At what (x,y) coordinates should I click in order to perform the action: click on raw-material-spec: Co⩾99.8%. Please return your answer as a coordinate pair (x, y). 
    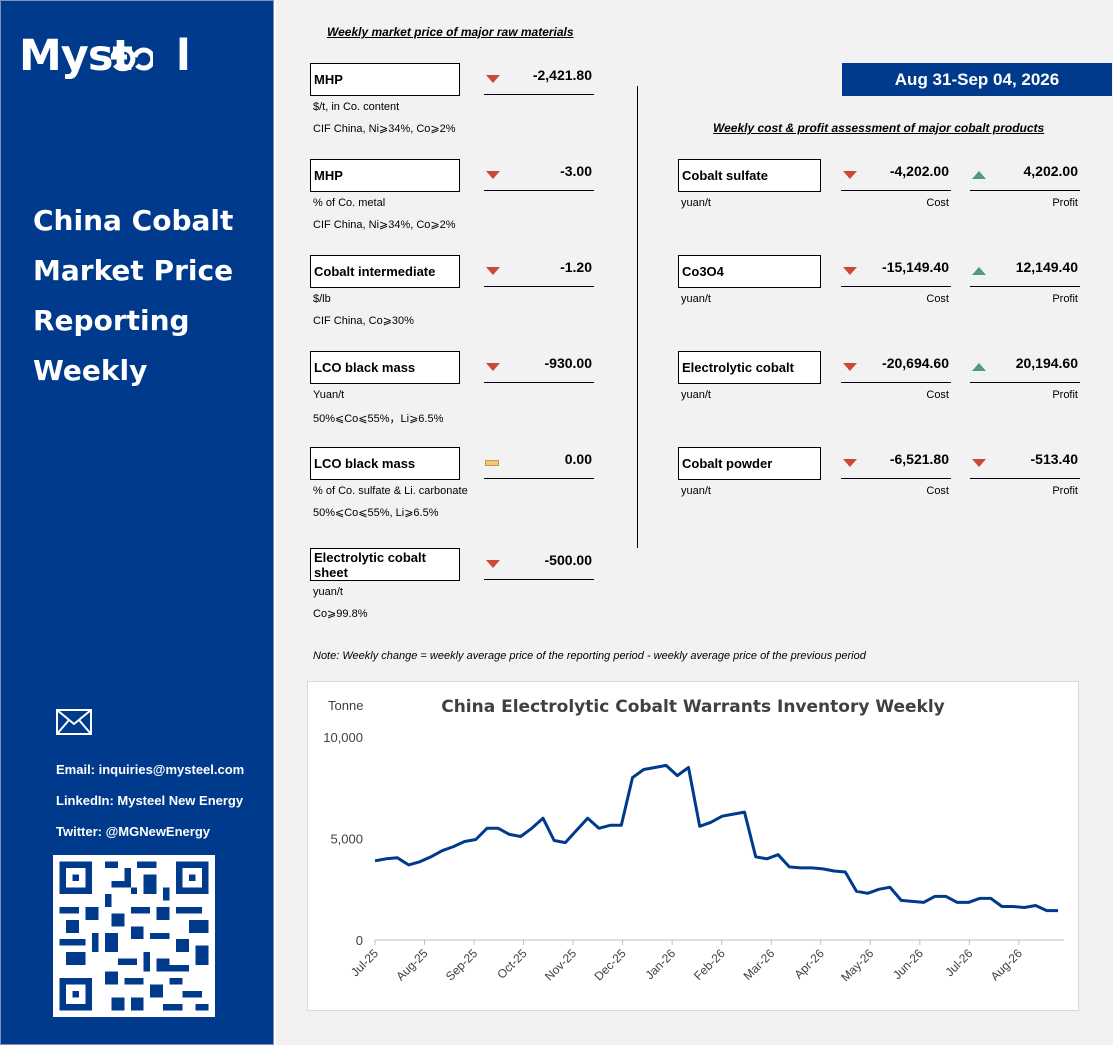
    Looking at the image, I should click on (340, 614).